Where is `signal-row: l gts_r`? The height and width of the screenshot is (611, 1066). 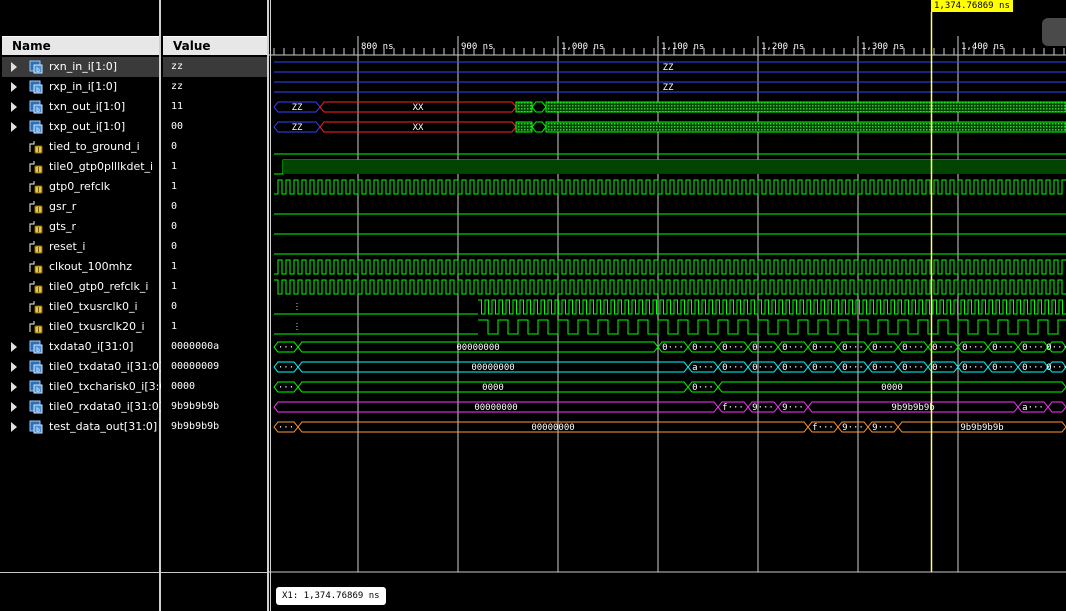 signal-row: l gts_r is located at coordinates (80, 227).